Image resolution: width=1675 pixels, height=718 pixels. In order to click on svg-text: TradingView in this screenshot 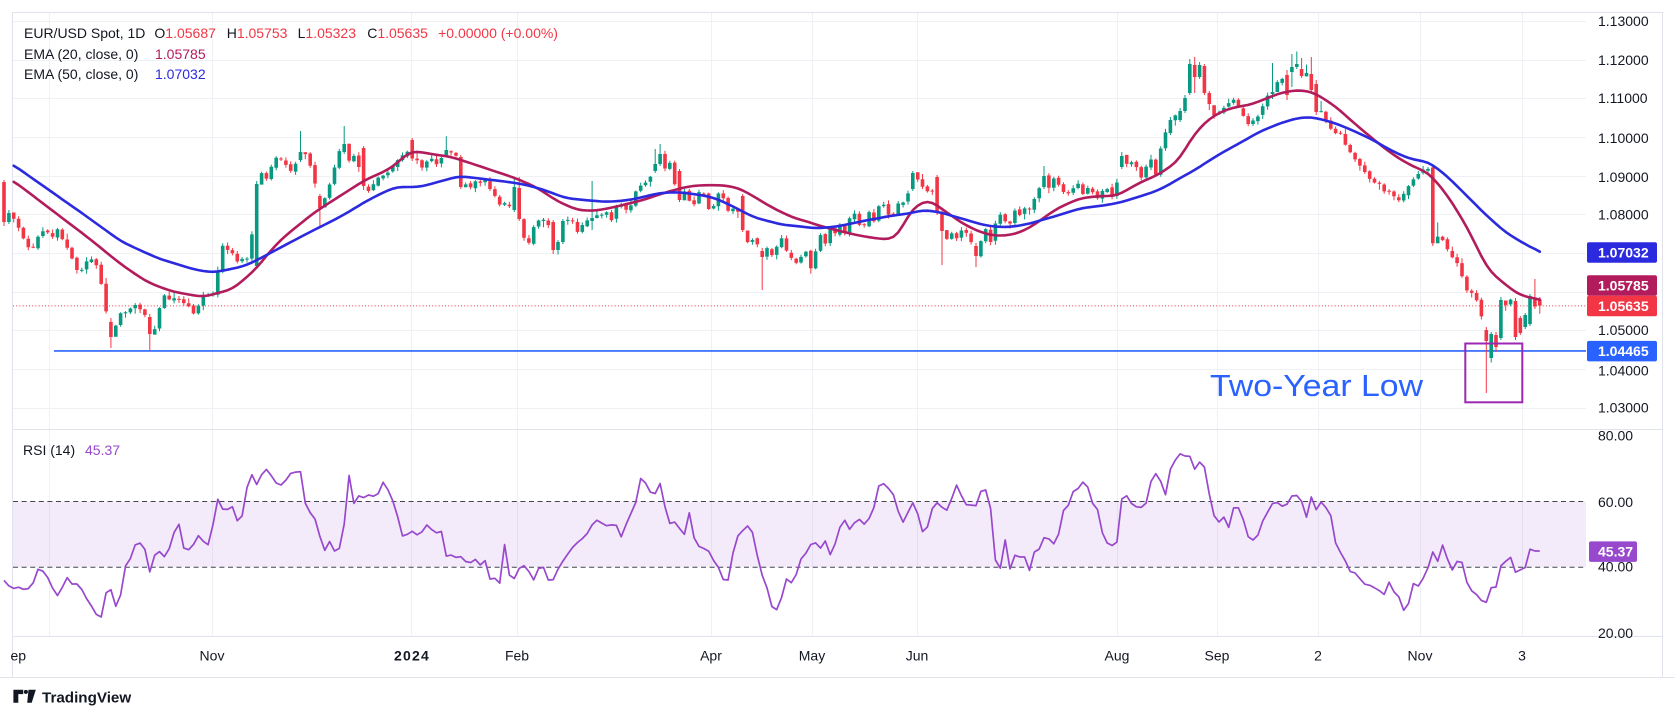, I will do `click(86, 697)`.